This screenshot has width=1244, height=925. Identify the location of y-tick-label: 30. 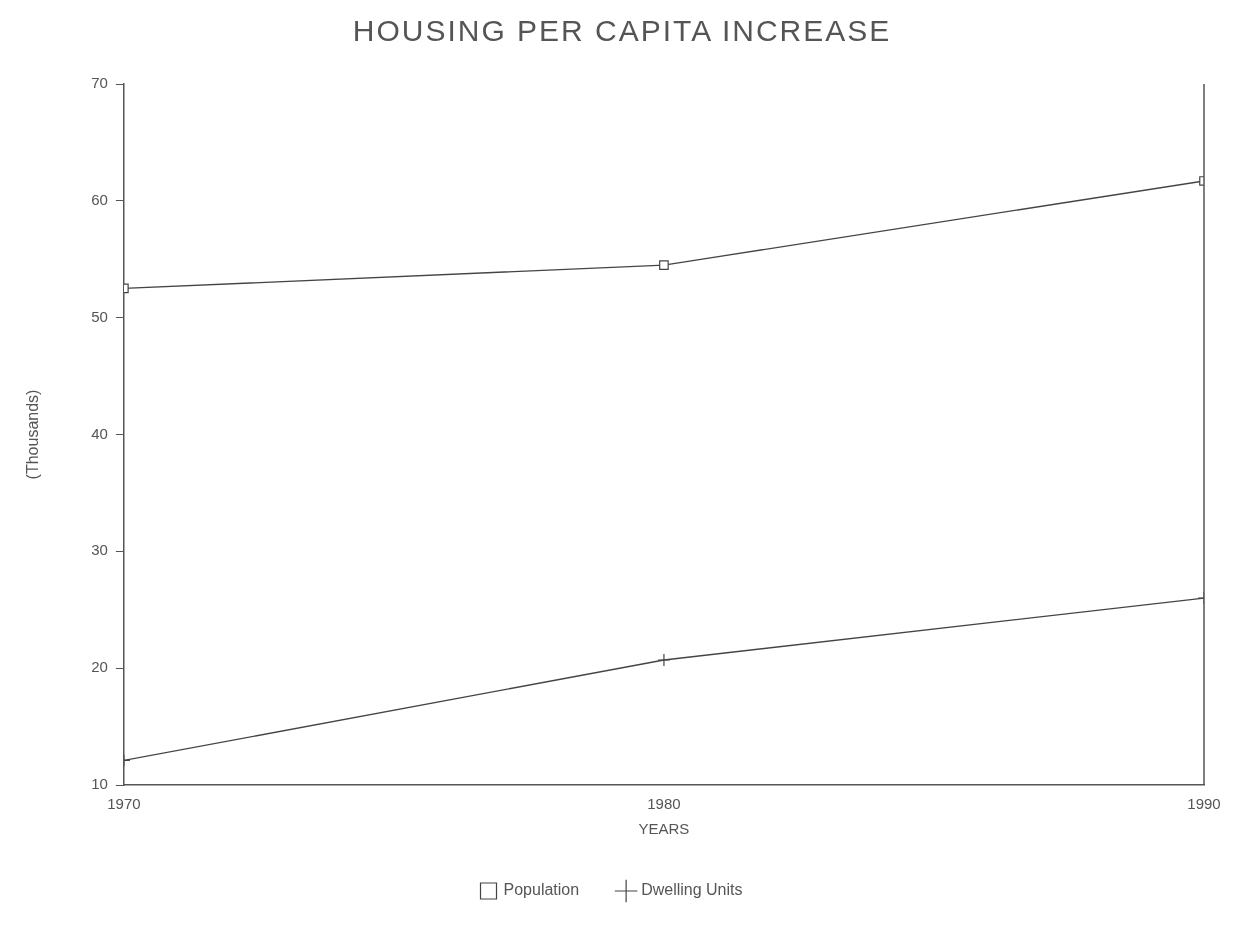
(99, 550).